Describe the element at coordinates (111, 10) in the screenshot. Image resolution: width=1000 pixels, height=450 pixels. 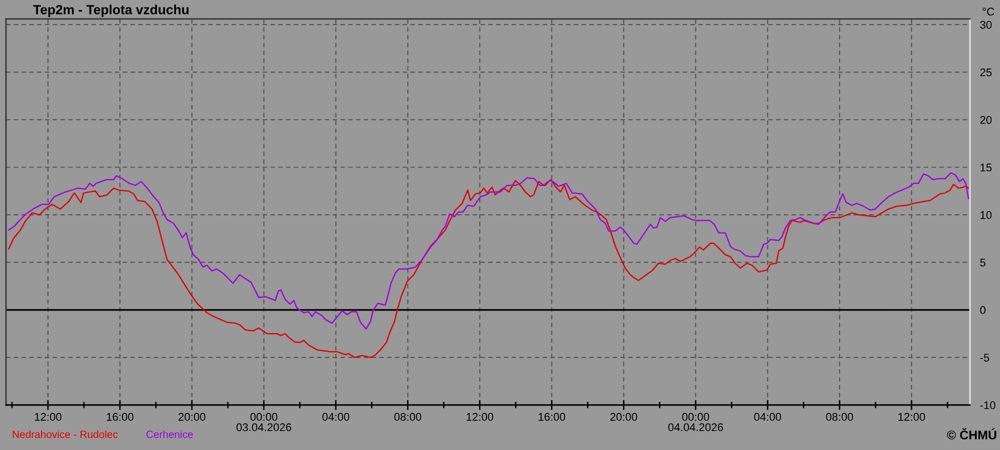
I see `chart-title: Tep2m - Teplota vzduchu` at that location.